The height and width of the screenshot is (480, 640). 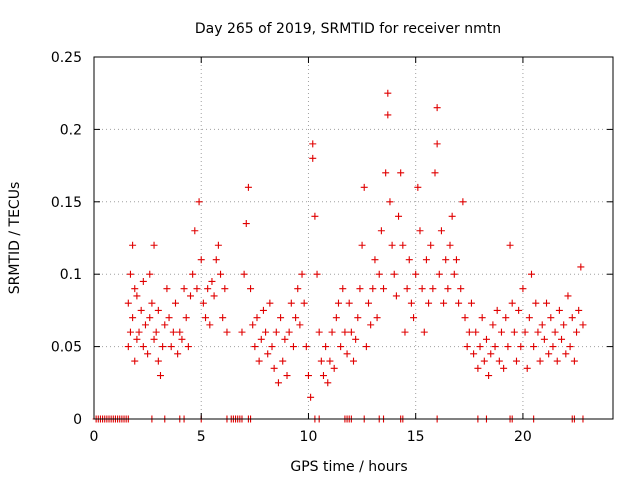 I want to click on y-tick-label: 0, so click(x=77, y=420).